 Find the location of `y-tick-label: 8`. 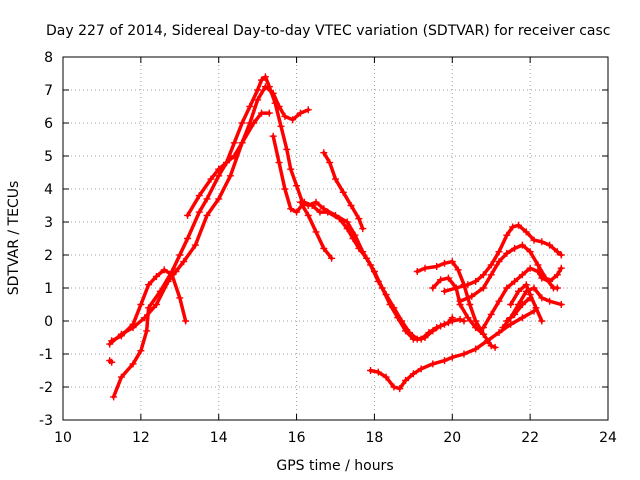

y-tick-label: 8 is located at coordinates (48, 58).